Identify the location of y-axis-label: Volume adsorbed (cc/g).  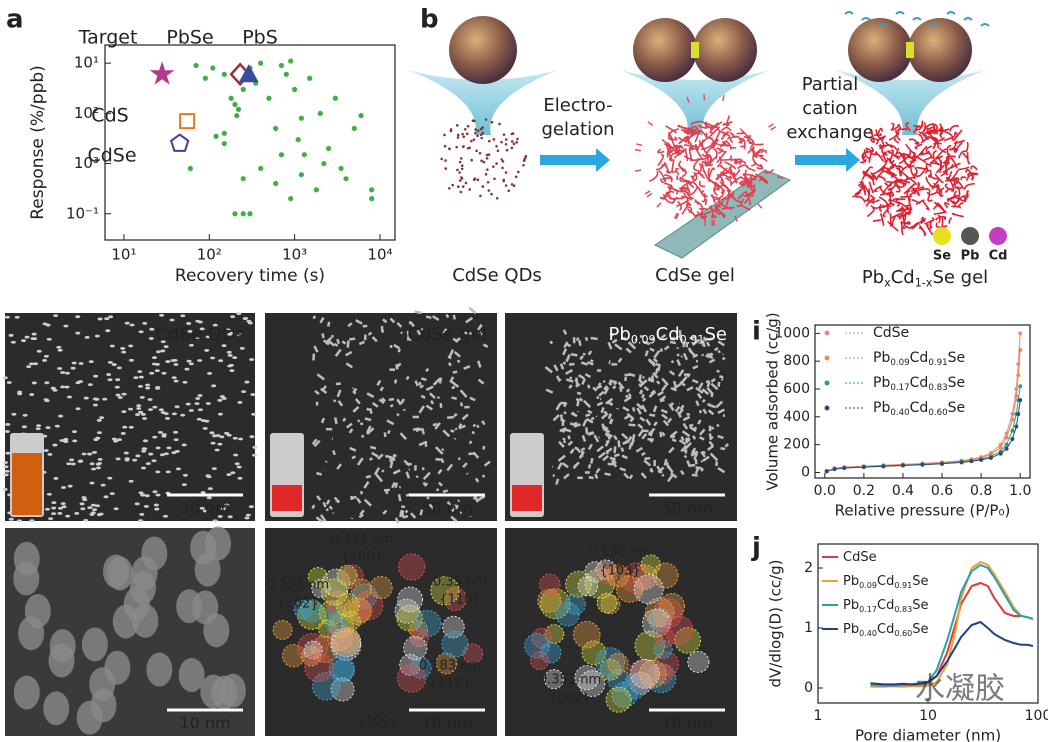
(773, 401).